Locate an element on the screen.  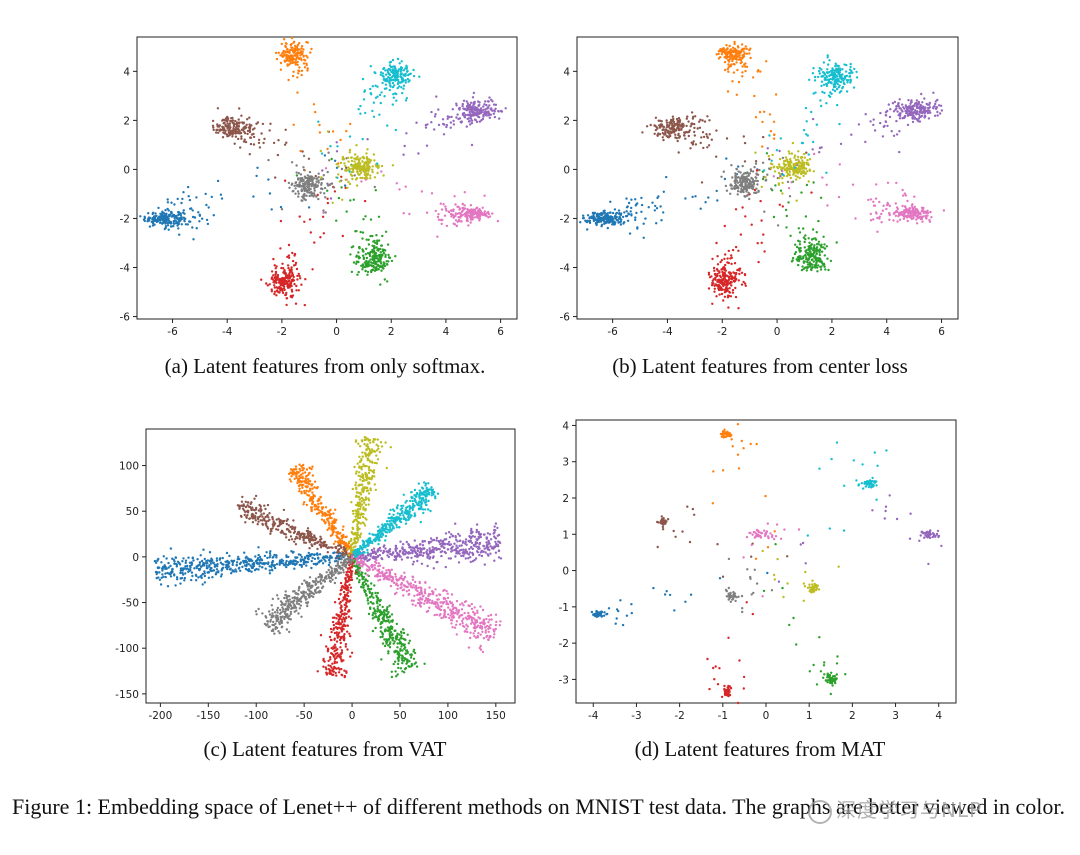
plot-frame-b is located at coordinates (767, 178).